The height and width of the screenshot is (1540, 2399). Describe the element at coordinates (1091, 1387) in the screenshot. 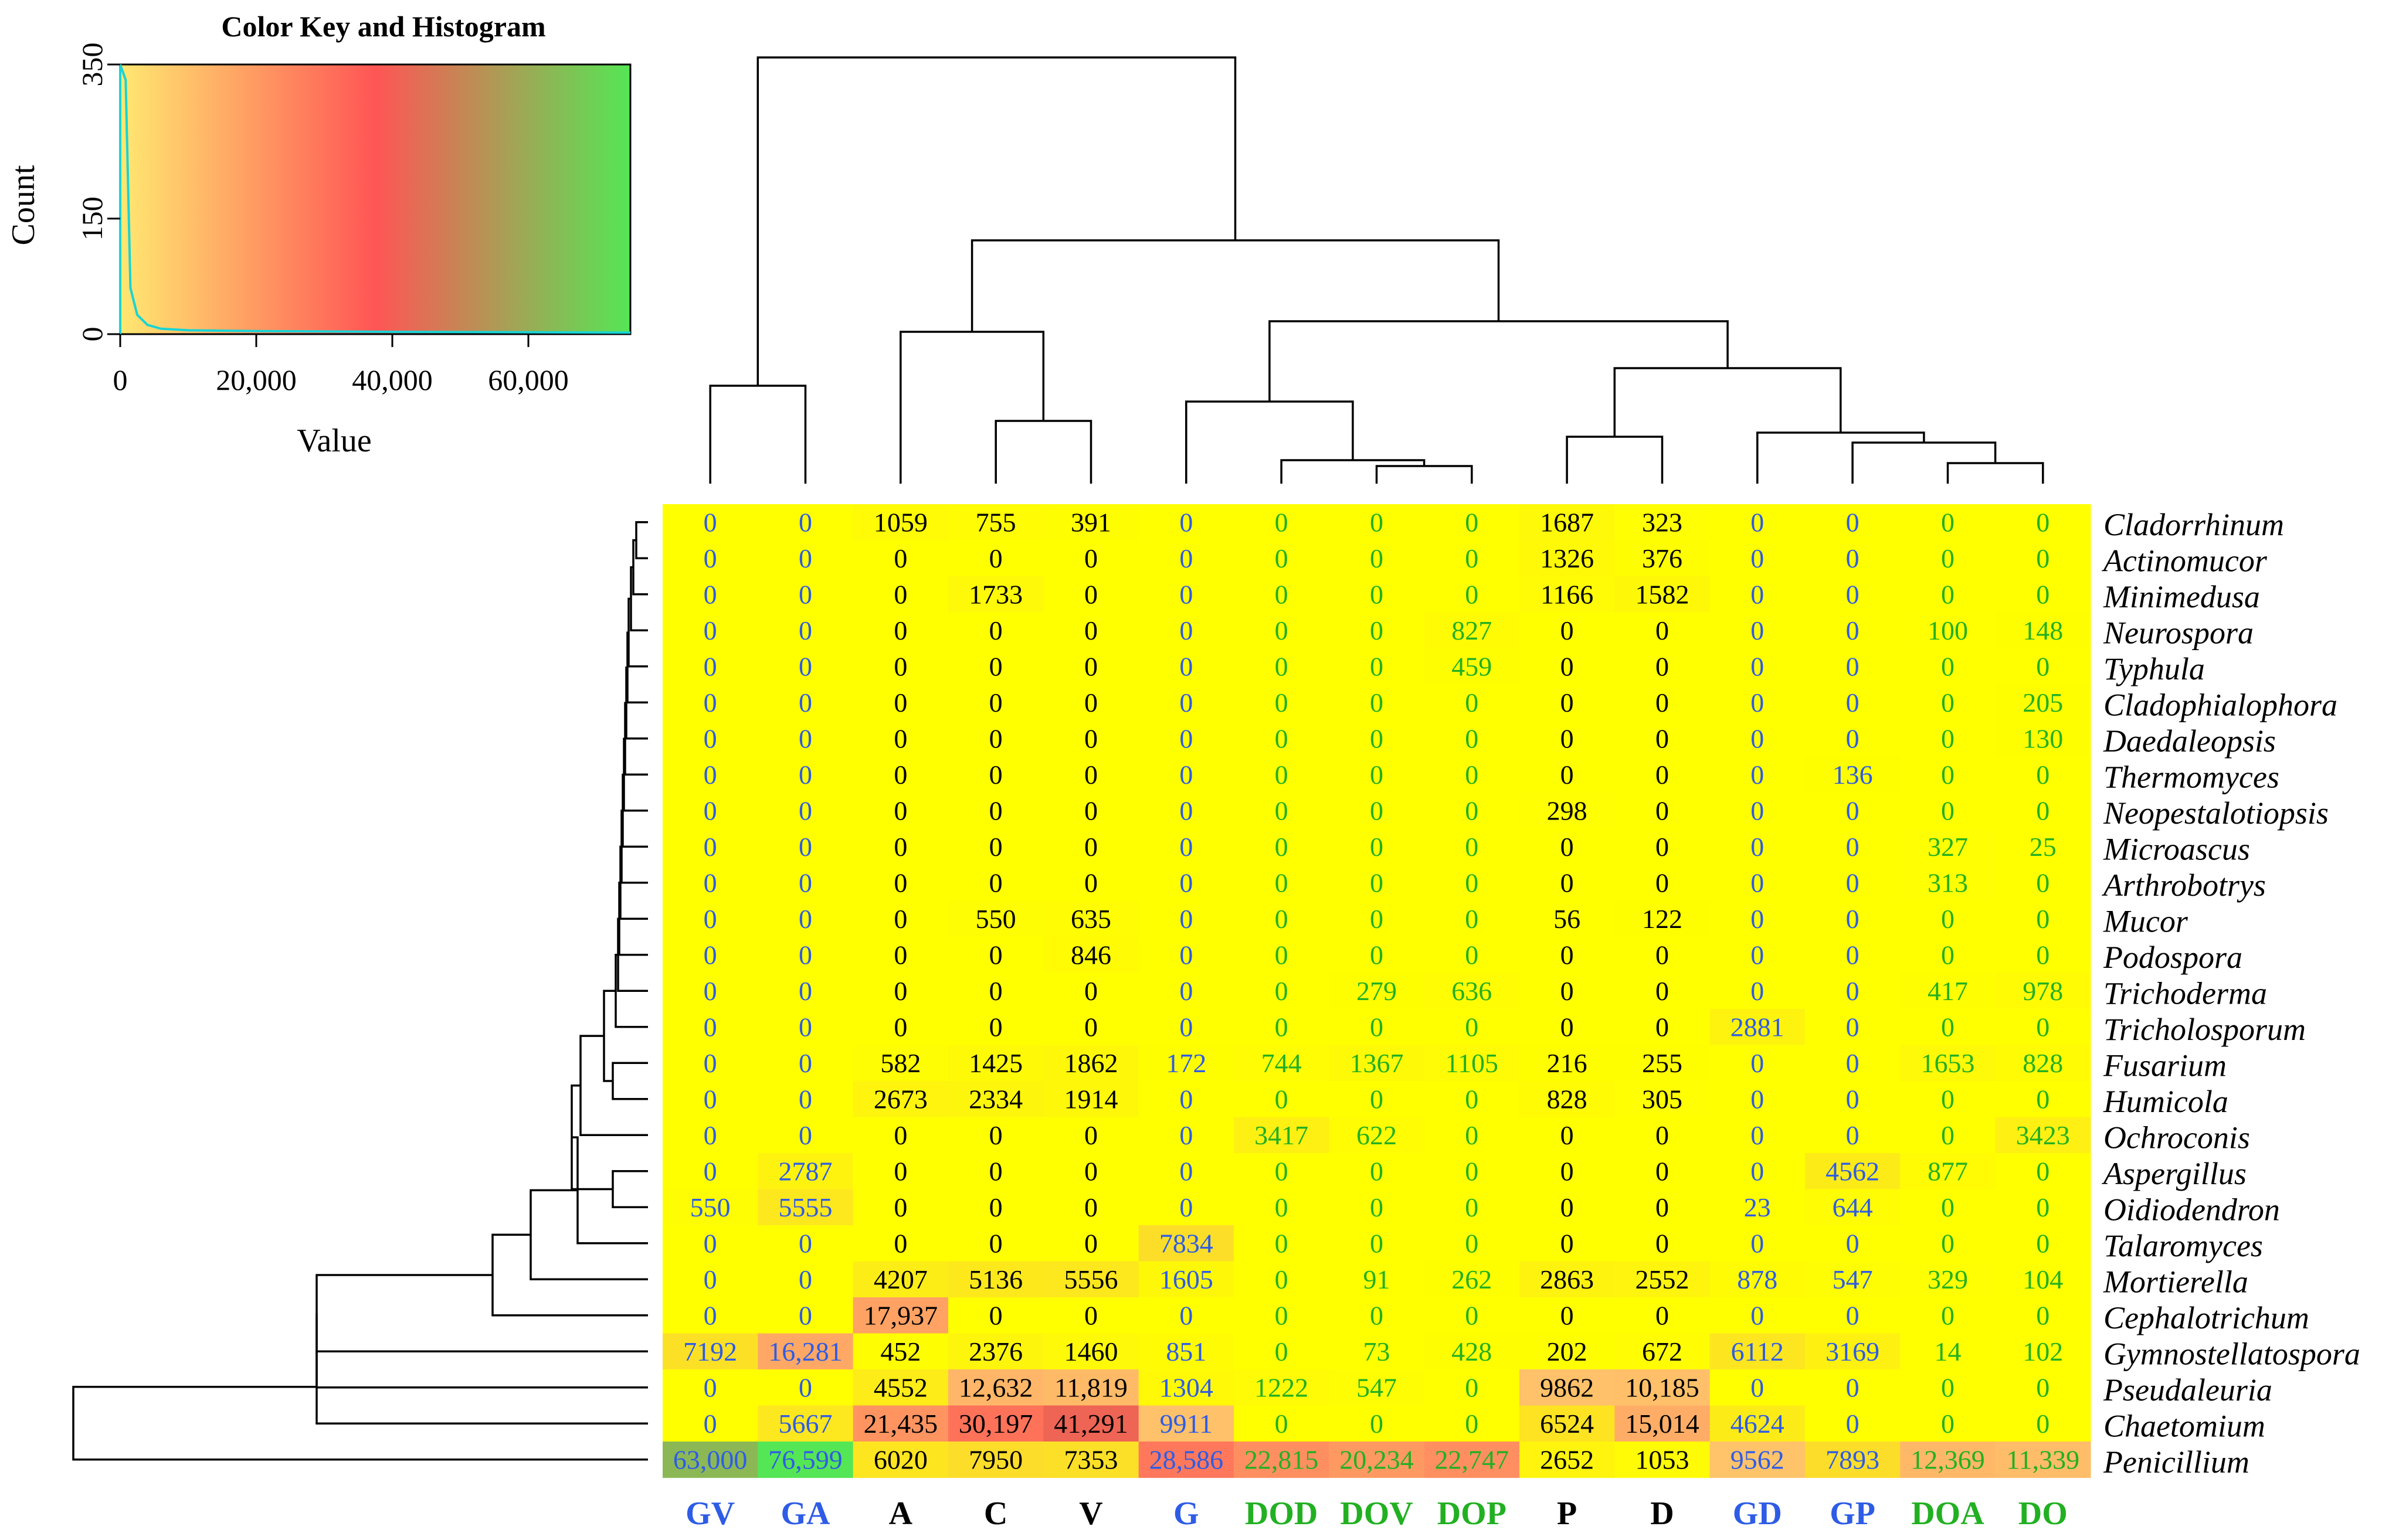

I see `heatmap-cell-value: 11,819` at that location.